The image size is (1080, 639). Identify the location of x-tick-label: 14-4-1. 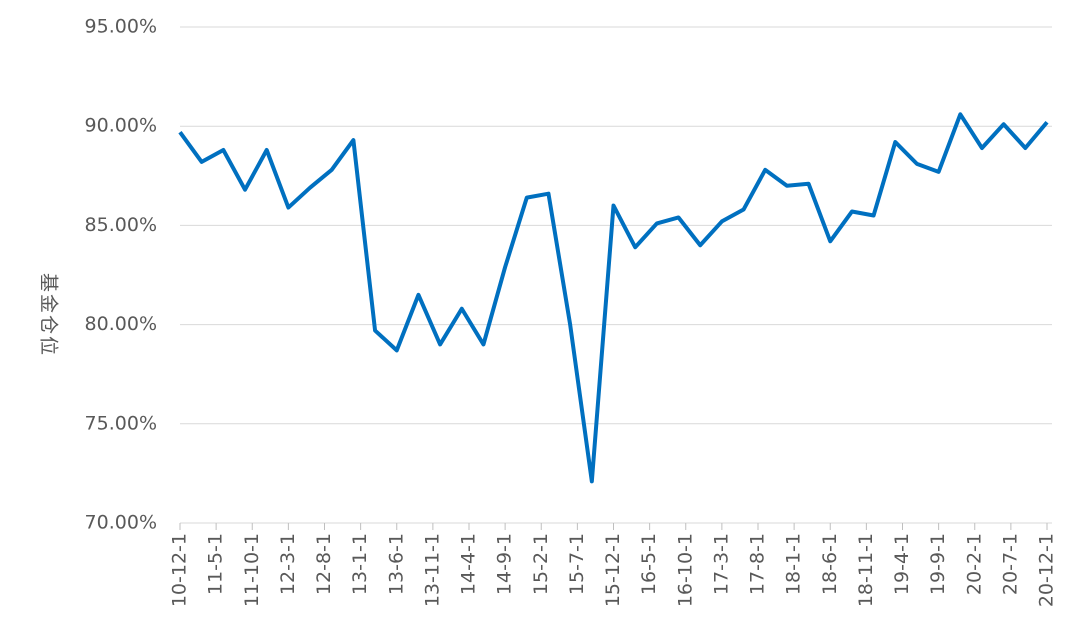
(469, 564).